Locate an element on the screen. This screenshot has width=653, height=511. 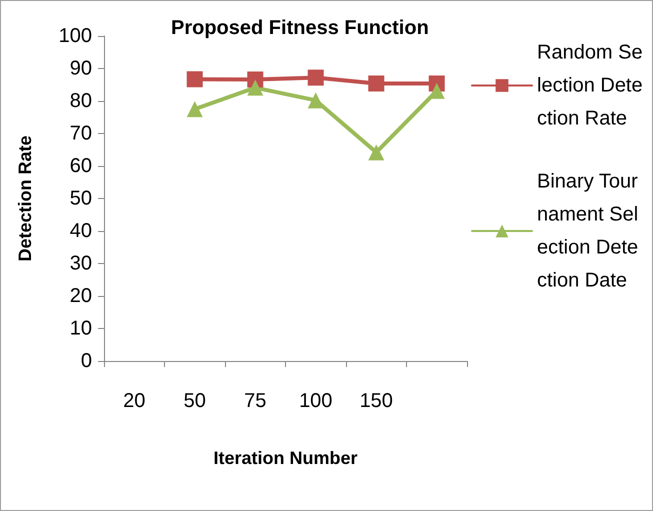
y-tick-label: 10 is located at coordinates (81, 329).